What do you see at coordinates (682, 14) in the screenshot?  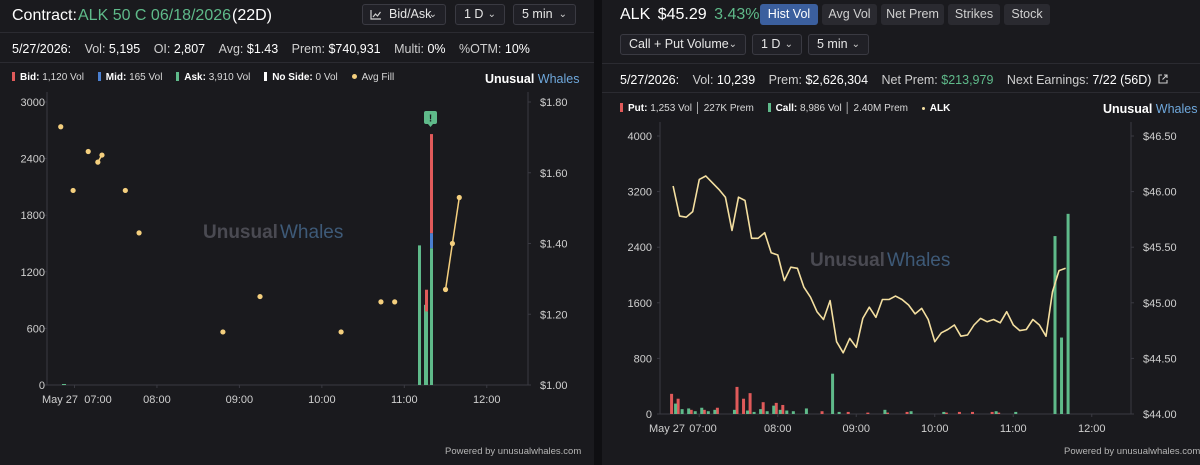 I see `ticker-price: $45.29` at bounding box center [682, 14].